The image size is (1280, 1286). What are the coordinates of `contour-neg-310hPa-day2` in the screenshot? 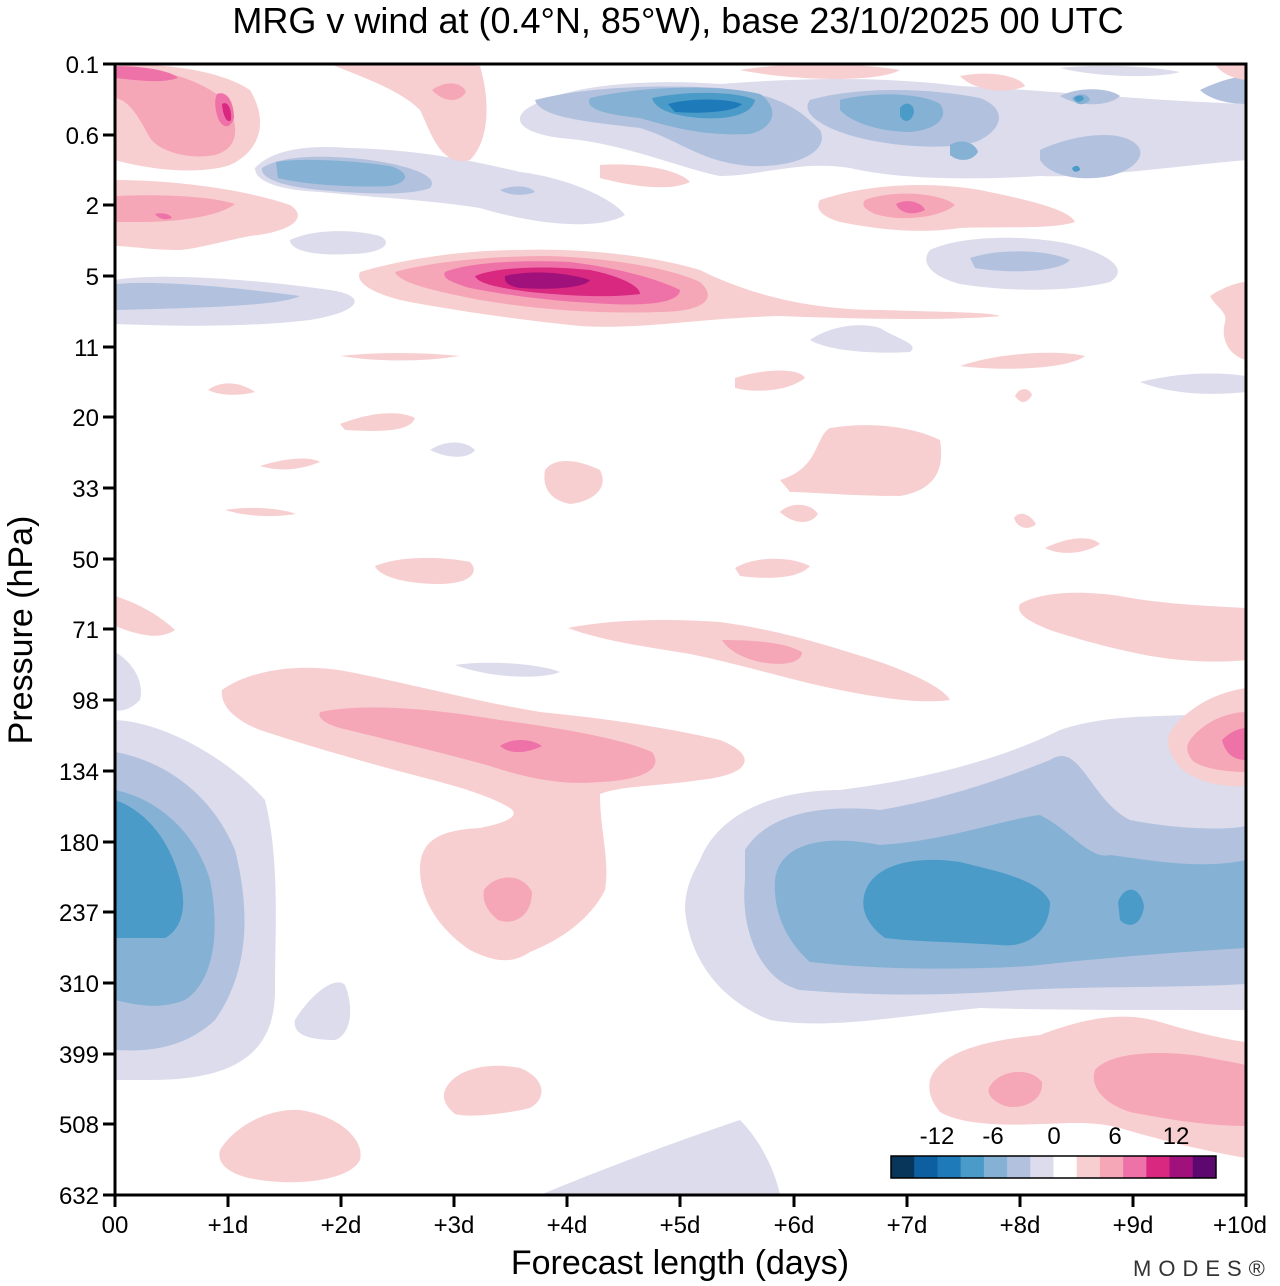 It's located at (322, 1011).